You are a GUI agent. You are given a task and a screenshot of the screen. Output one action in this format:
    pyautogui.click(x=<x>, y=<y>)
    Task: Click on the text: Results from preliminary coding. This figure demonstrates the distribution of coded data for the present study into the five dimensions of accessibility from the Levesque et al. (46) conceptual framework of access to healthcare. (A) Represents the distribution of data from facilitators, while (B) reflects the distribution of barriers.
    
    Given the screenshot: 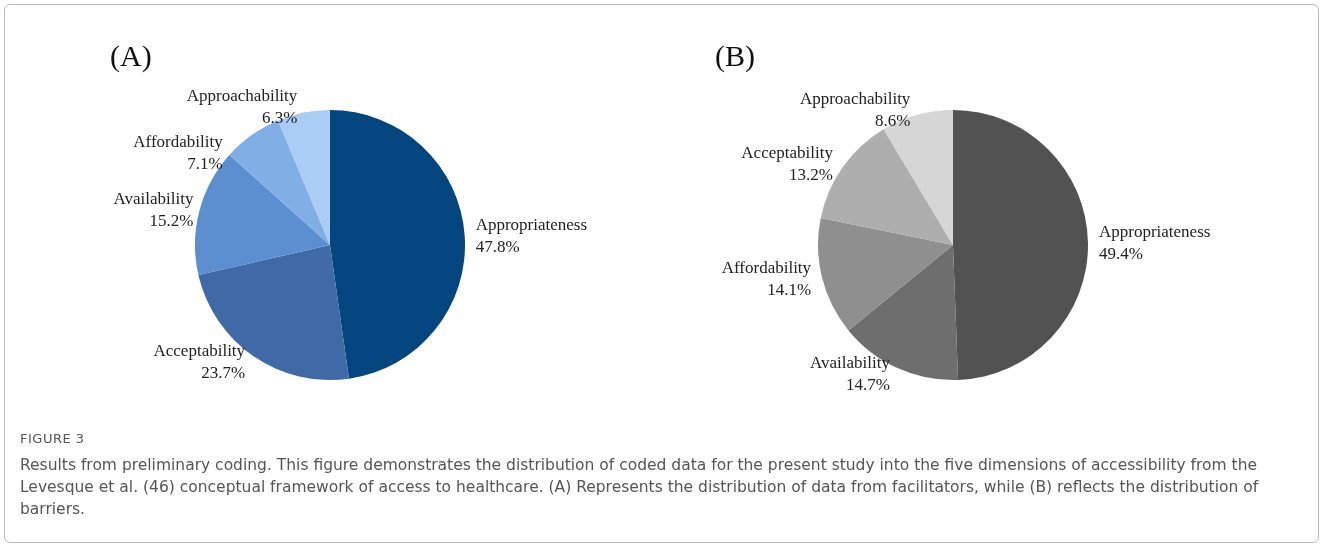 What is the action you would take?
    pyautogui.click(x=640, y=487)
    